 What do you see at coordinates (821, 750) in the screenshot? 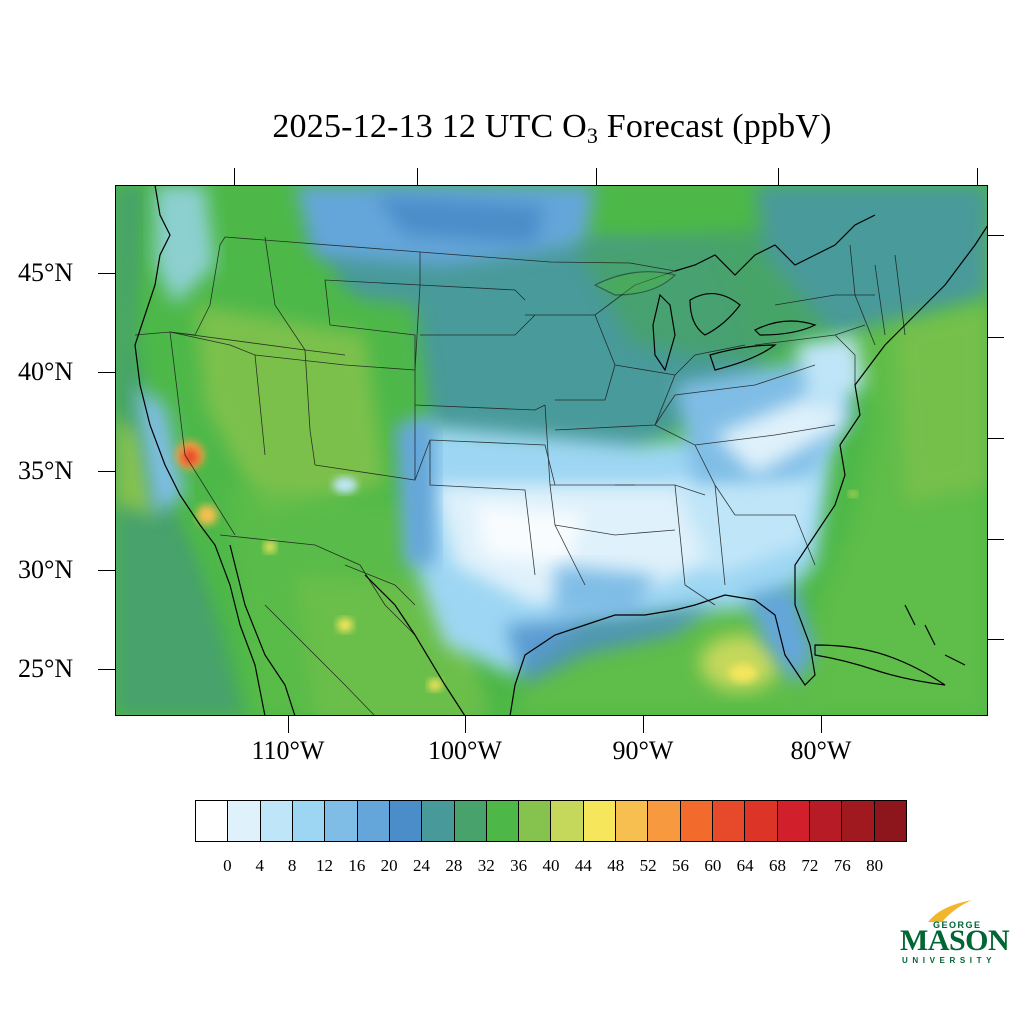
I see `lon-label-80w: 80°W` at bounding box center [821, 750].